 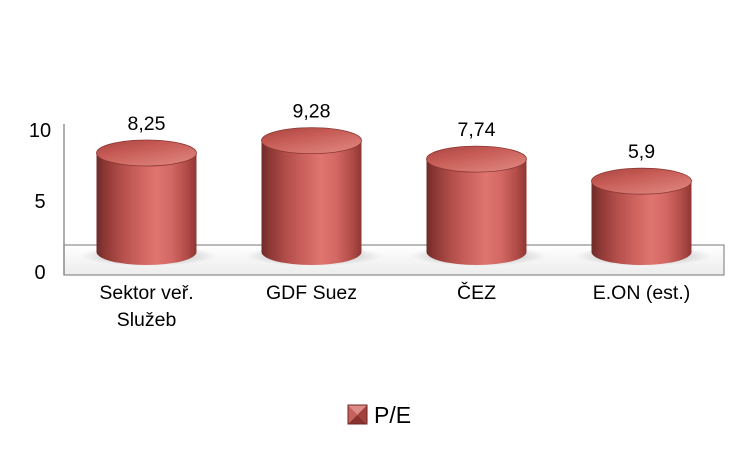 I want to click on bar-value-label: 5,9, so click(x=641, y=152).